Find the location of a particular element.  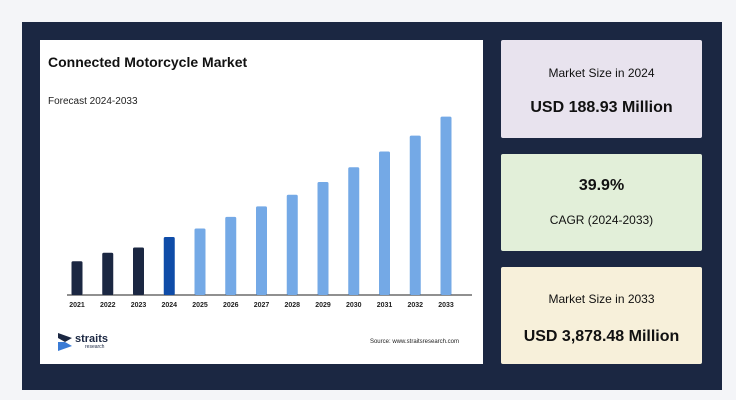

bar-2028 is located at coordinates (292, 244).